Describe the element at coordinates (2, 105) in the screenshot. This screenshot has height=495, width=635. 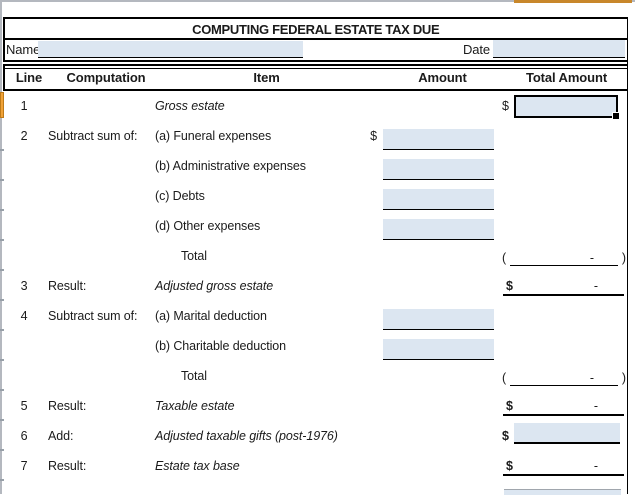
I see `selected-row-indicator` at that location.